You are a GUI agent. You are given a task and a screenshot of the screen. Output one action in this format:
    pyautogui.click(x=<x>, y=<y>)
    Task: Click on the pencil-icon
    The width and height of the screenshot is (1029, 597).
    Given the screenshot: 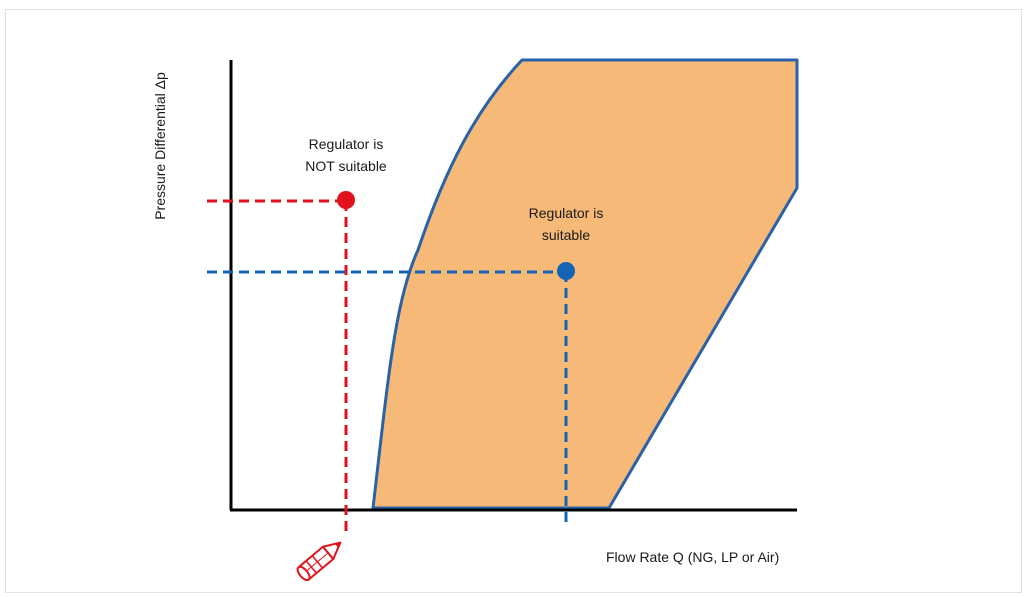 What is the action you would take?
    pyautogui.click(x=319, y=561)
    